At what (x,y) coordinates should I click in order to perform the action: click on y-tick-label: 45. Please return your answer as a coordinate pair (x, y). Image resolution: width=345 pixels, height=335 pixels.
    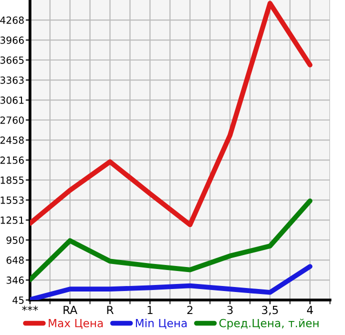
    Looking at the image, I should click on (18, 300).